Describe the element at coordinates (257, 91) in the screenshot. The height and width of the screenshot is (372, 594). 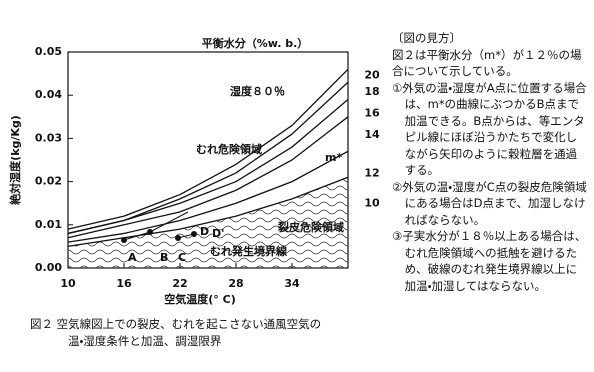
I see `annotation: 湿度８０％` at that location.